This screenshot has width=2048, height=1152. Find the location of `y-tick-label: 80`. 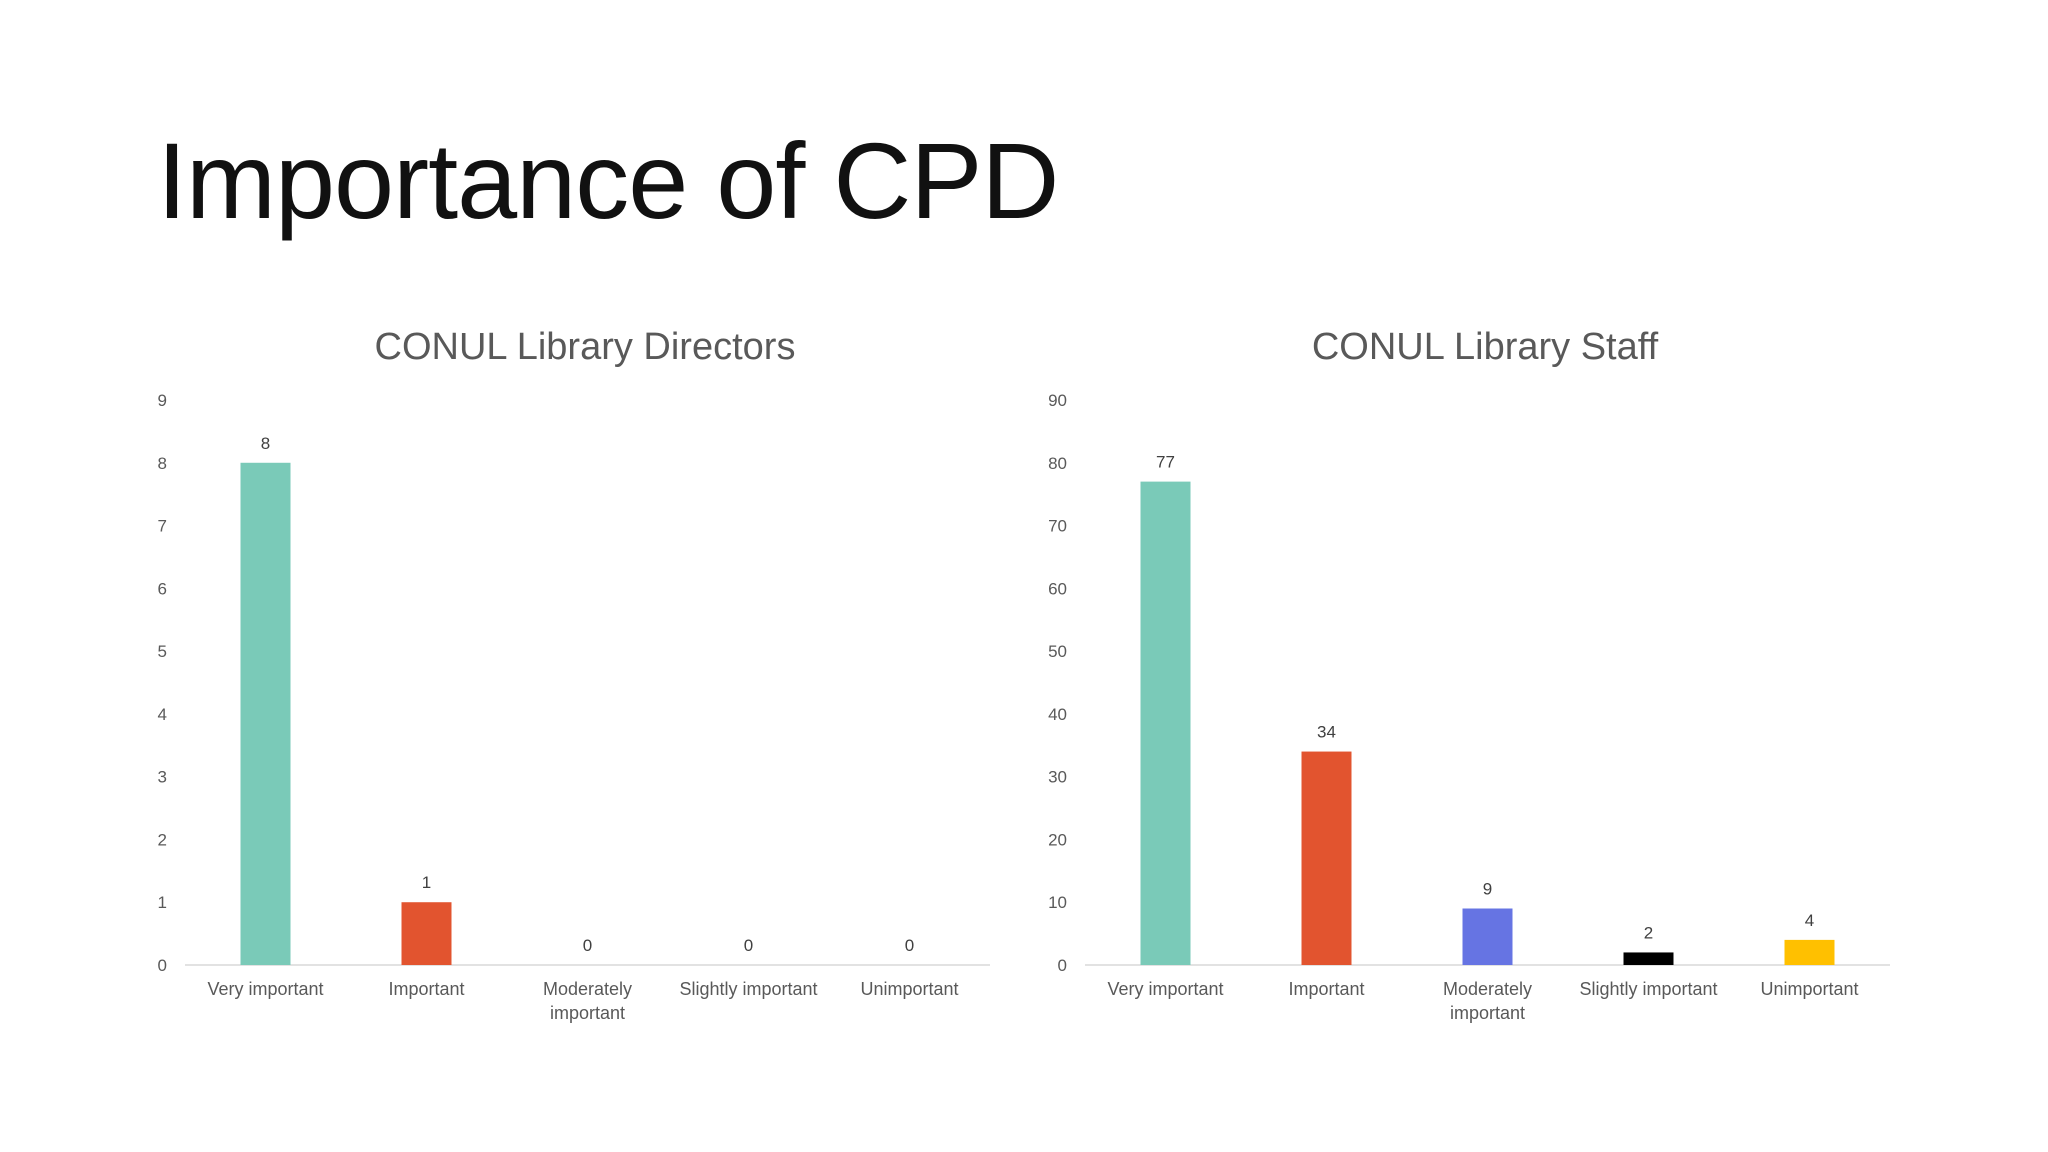

y-tick-label: 80 is located at coordinates (1057, 463).